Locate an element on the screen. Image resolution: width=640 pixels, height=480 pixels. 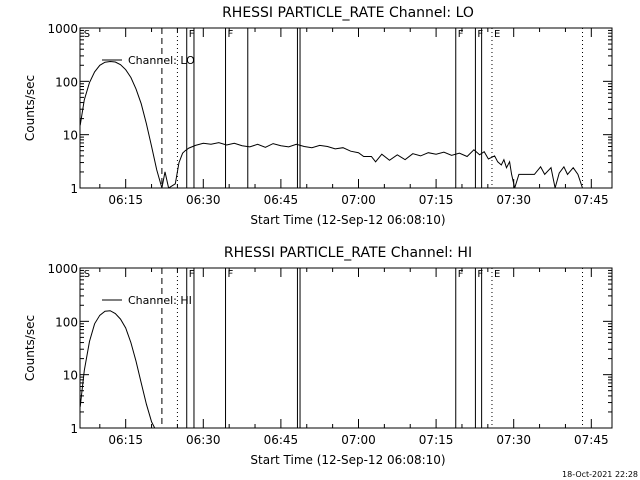
legend-label: Channel: LO is located at coordinates (161, 60).